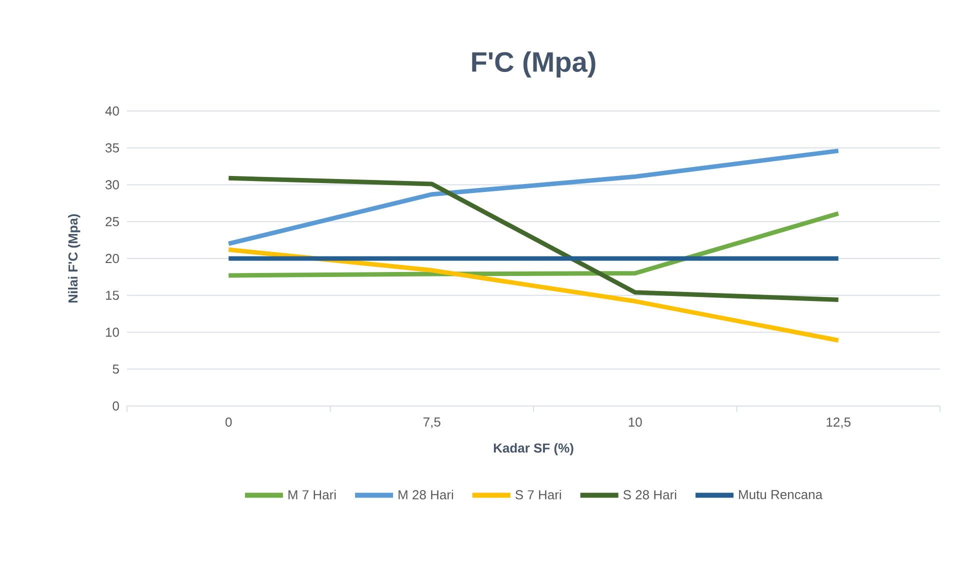 The height and width of the screenshot is (576, 957). Describe the element at coordinates (112, 111) in the screenshot. I see `y-tick-label: 40` at that location.